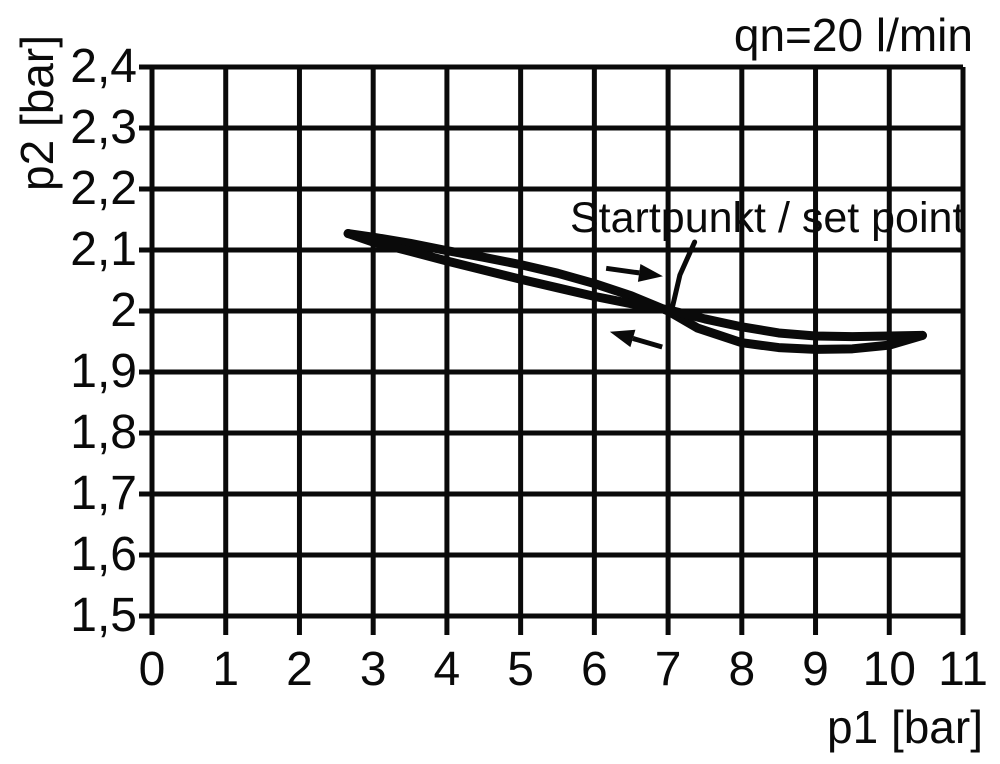 The image size is (1000, 764). Describe the element at coordinates (103, 188) in the screenshot. I see `y-tick-label: 2,2` at that location.